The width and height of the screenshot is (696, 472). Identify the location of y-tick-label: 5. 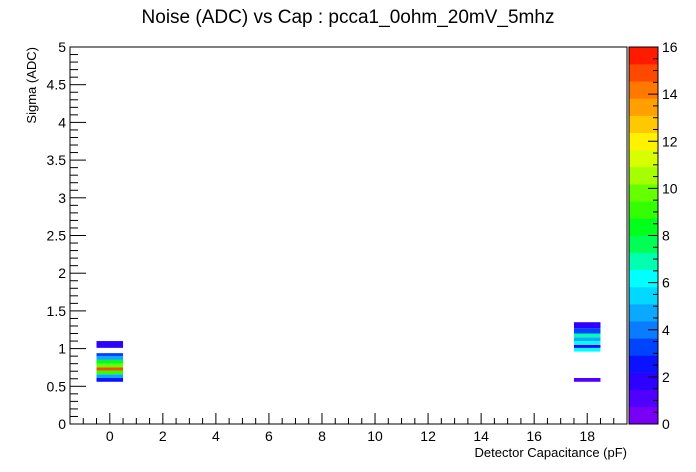
(62, 47).